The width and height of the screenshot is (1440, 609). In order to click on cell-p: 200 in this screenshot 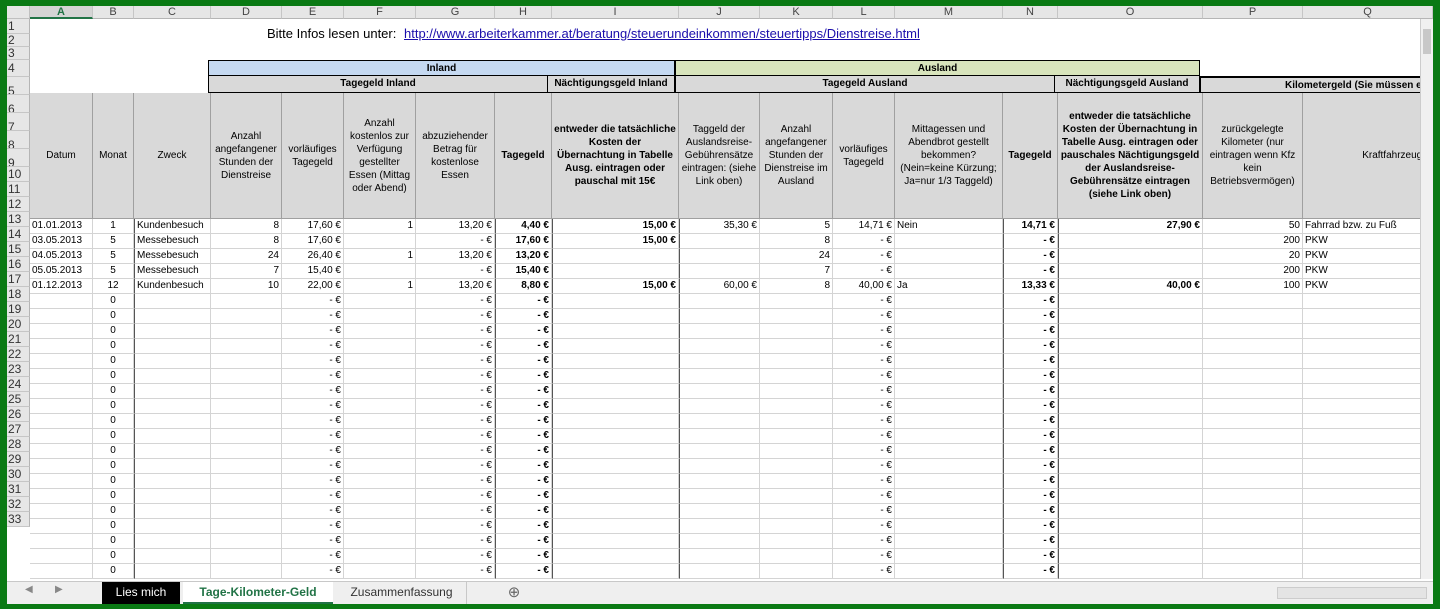, I will do `click(1253, 271)`.